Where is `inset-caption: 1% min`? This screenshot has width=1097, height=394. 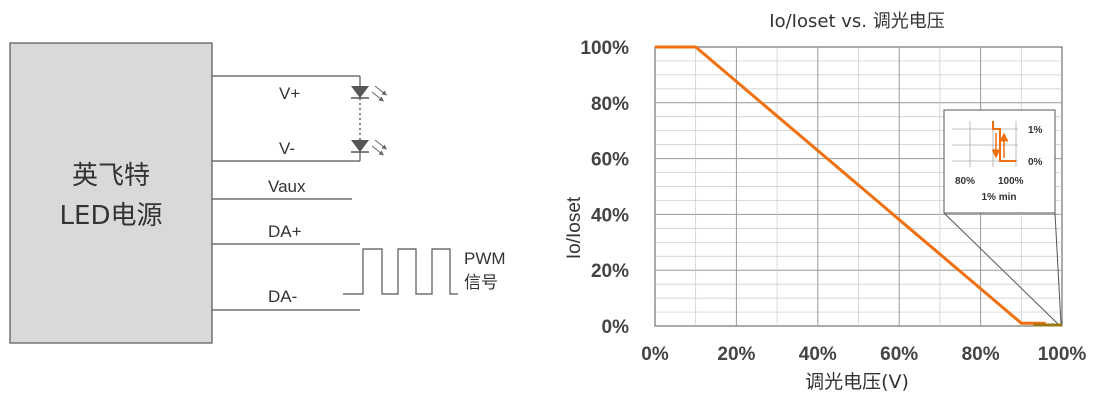
inset-caption: 1% min is located at coordinates (998, 197).